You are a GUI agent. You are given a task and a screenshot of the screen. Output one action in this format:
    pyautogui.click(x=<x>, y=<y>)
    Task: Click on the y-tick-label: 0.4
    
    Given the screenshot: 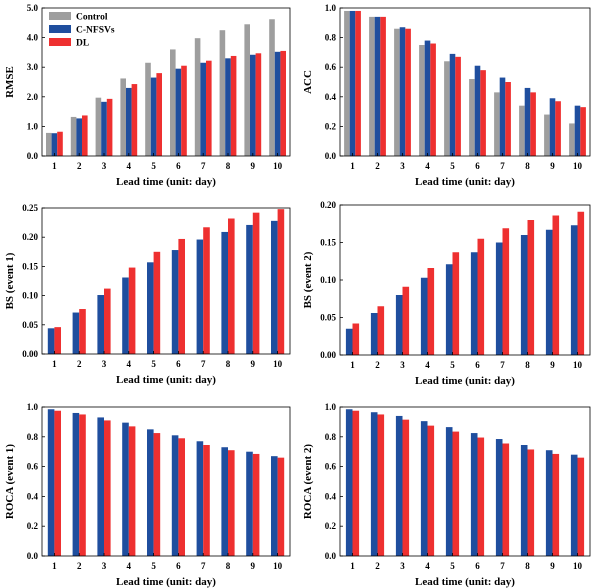 What is the action you would take?
    pyautogui.click(x=33, y=496)
    